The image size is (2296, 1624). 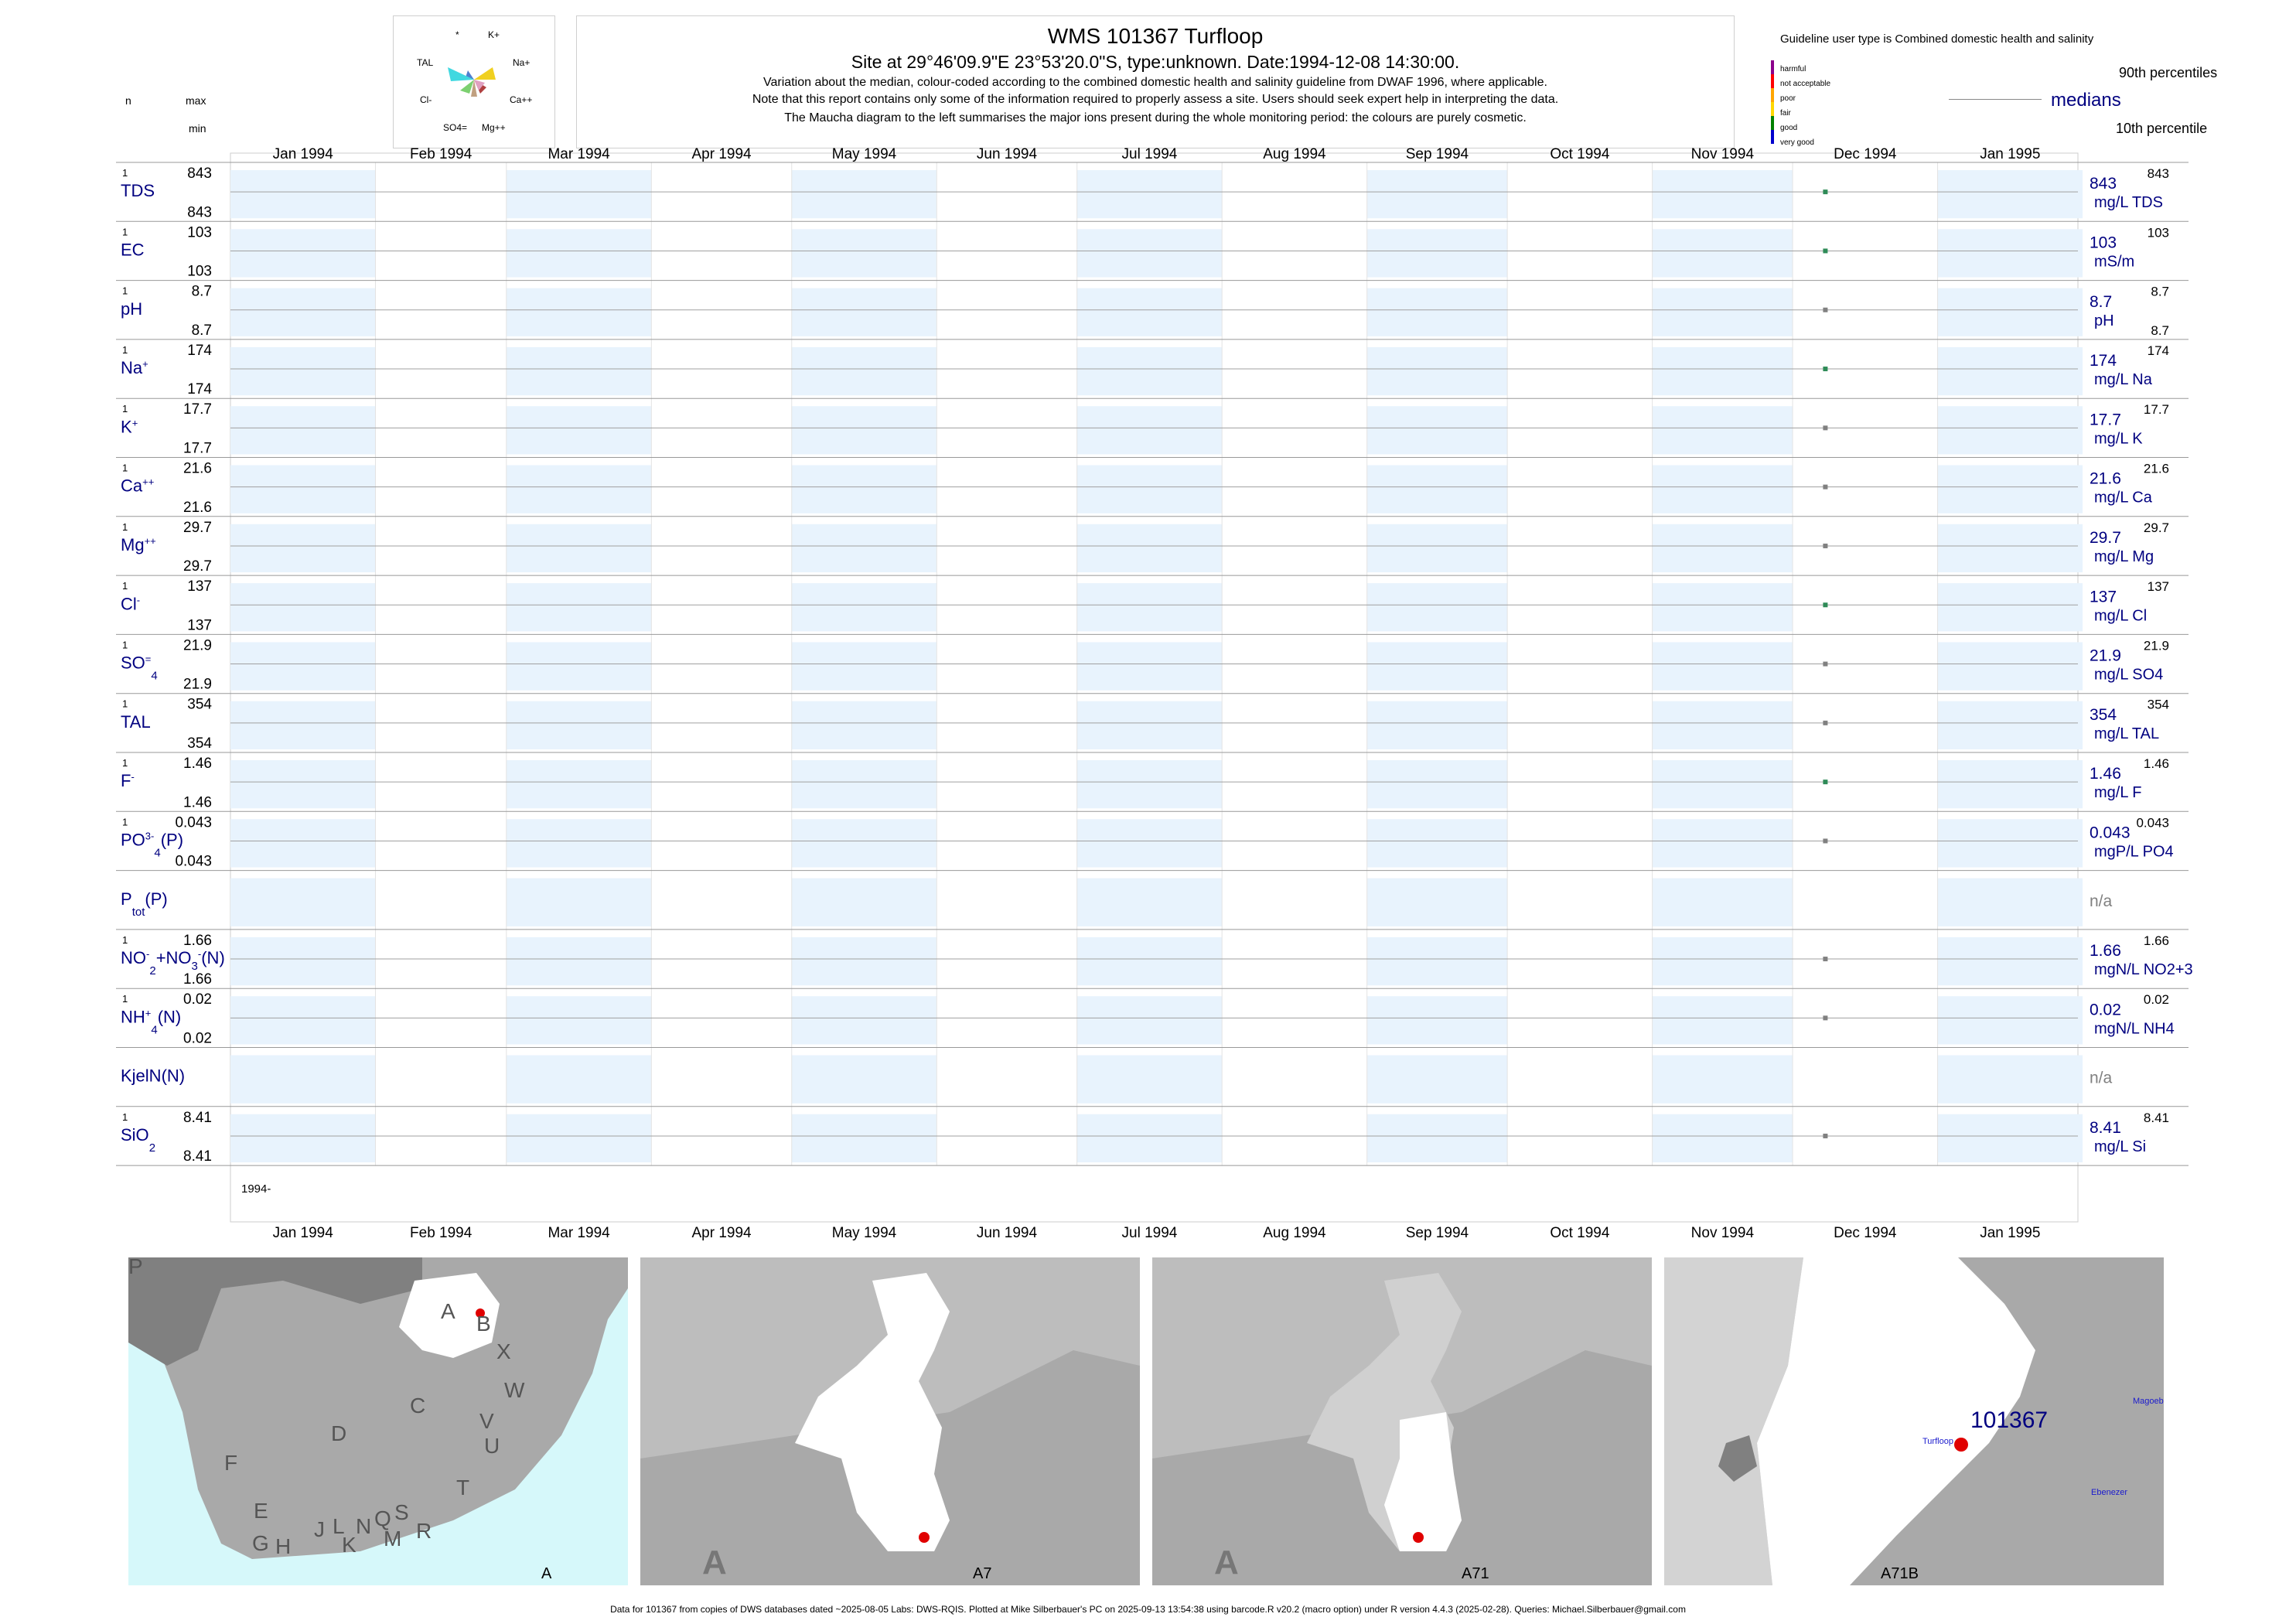 What do you see at coordinates (199, 212) in the screenshot?
I see `min-value: 843` at bounding box center [199, 212].